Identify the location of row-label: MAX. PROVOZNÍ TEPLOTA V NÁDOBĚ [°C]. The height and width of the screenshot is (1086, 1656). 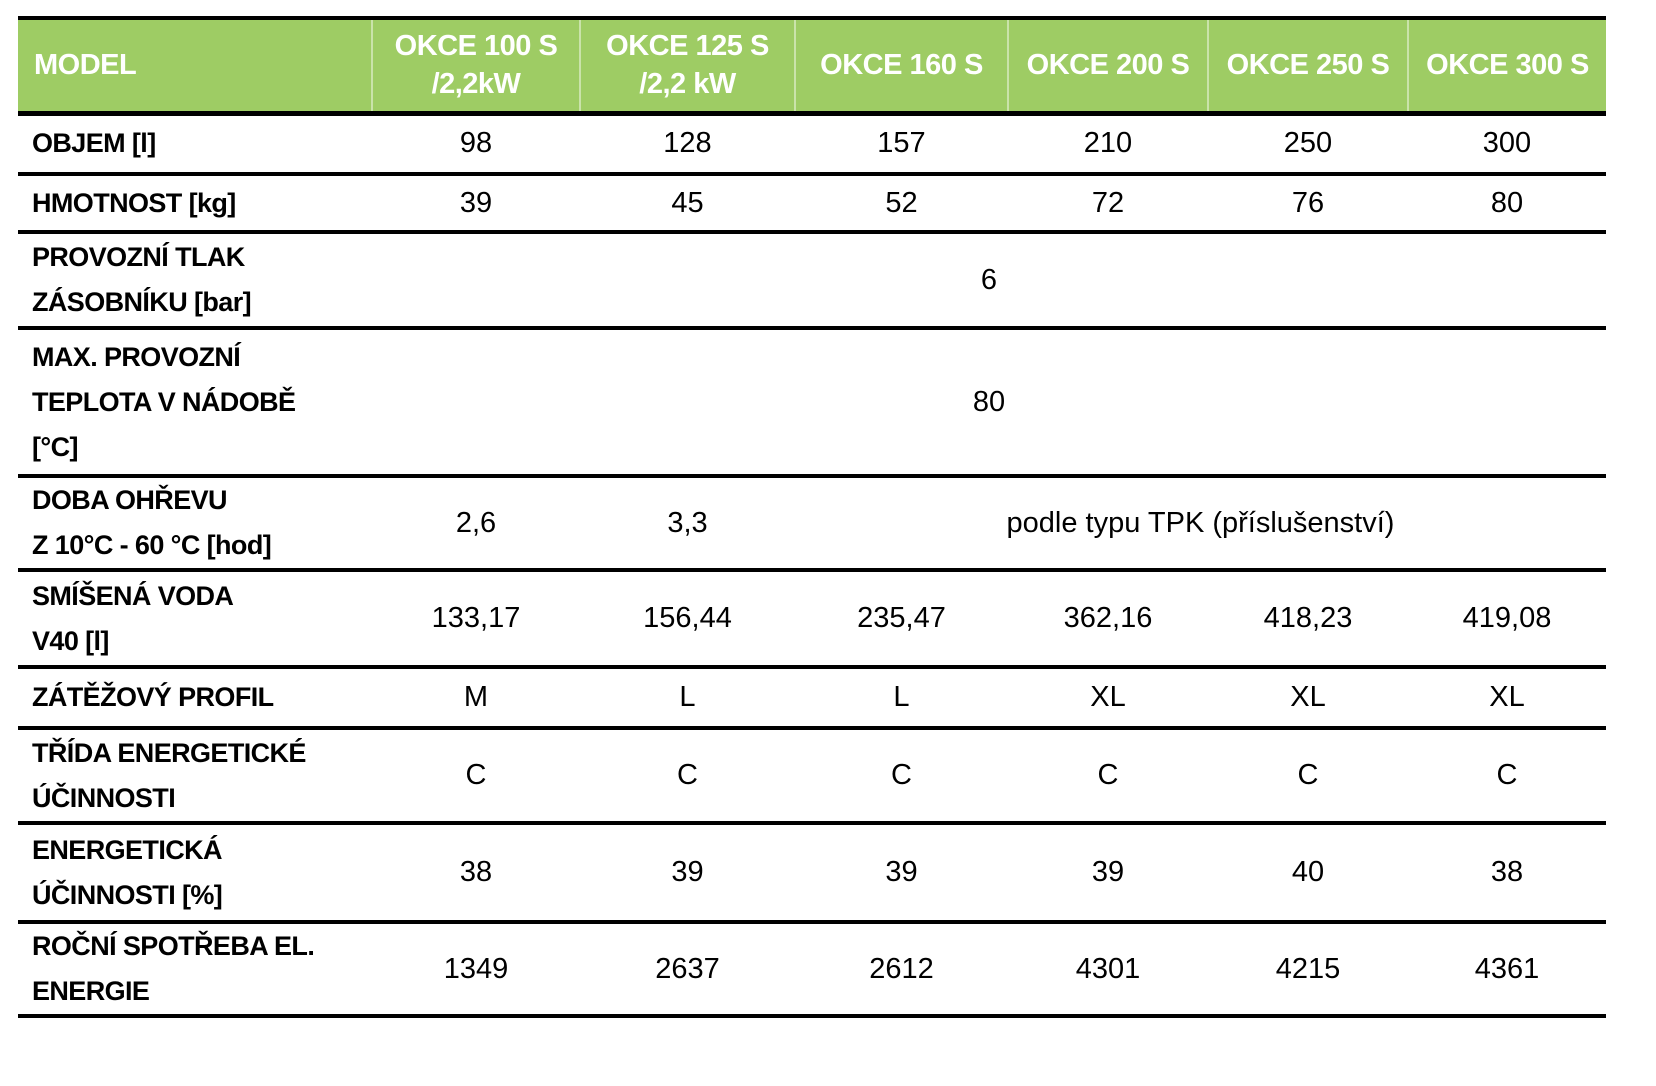
(164, 401).